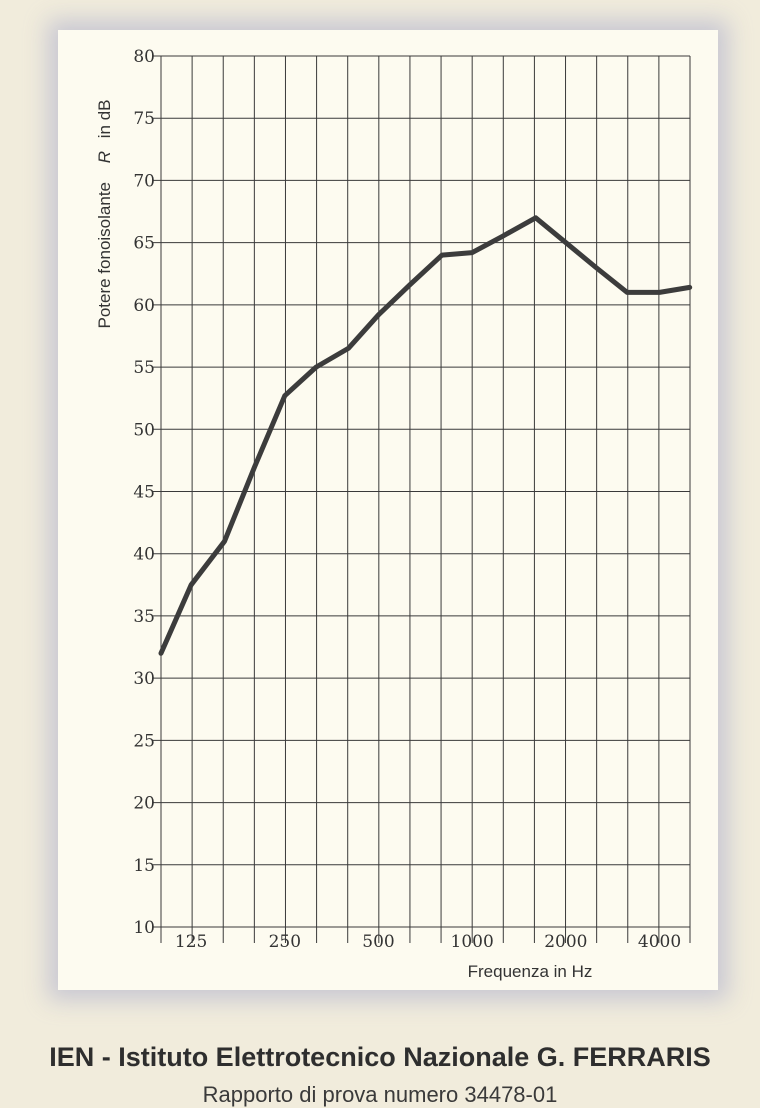 The width and height of the screenshot is (760, 1108). What do you see at coordinates (144, 555) in the screenshot?
I see `y-tick-label: 40` at bounding box center [144, 555].